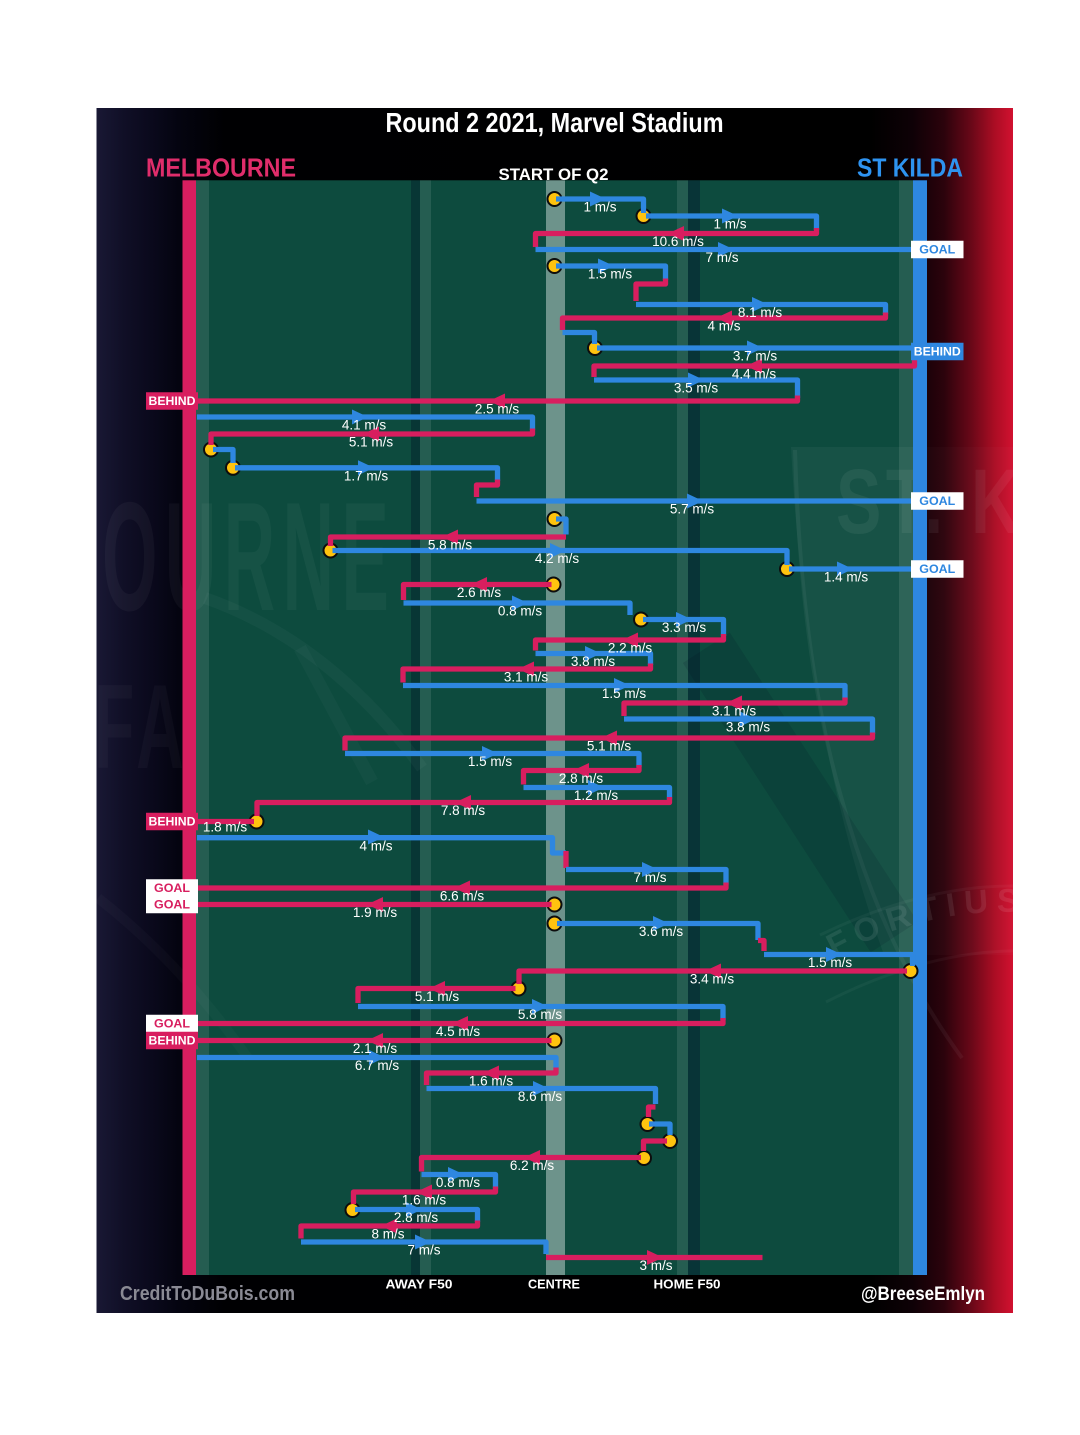  I want to click on svg-text: Round 2 2021, Marvel Stadium, so click(555, 122).